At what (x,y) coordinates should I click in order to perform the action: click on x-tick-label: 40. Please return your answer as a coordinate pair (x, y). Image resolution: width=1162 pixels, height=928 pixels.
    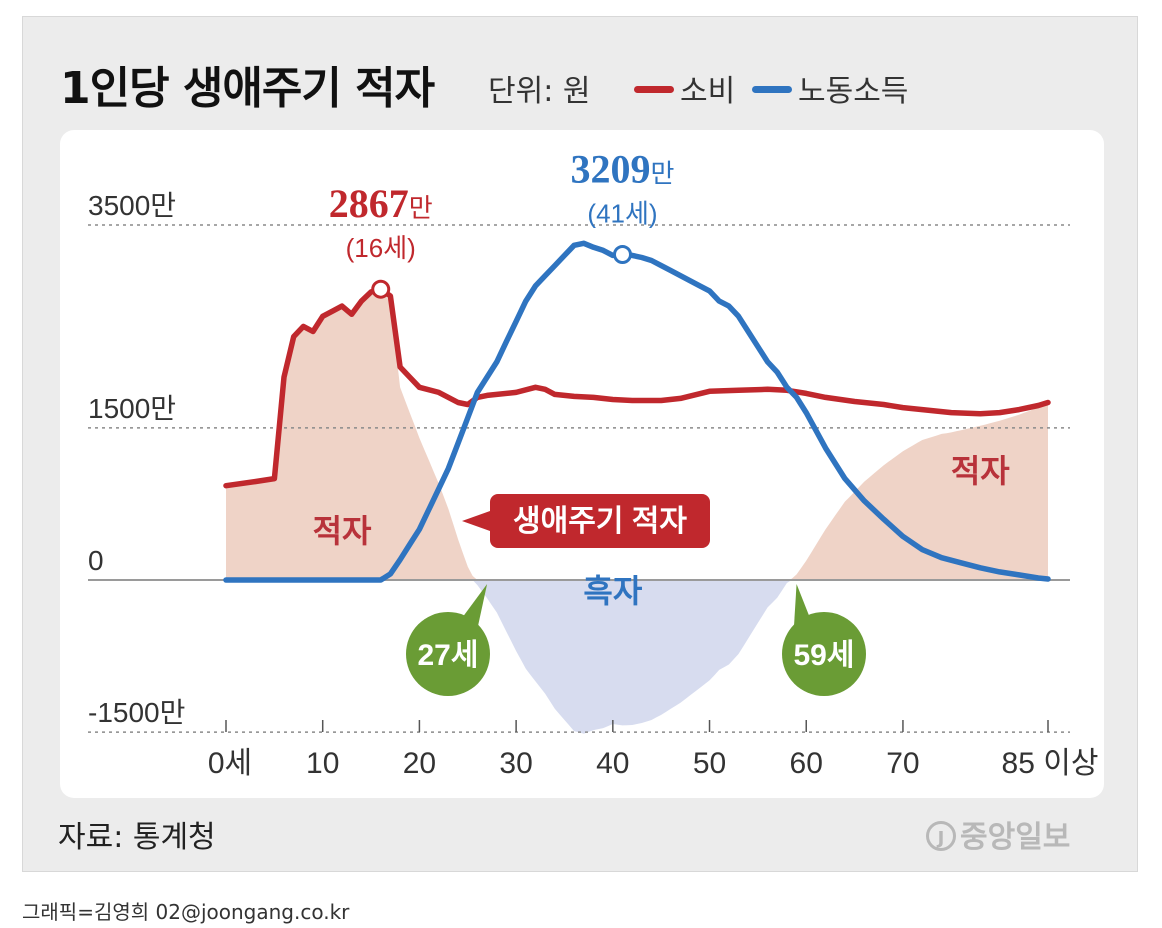
    Looking at the image, I should click on (612, 763).